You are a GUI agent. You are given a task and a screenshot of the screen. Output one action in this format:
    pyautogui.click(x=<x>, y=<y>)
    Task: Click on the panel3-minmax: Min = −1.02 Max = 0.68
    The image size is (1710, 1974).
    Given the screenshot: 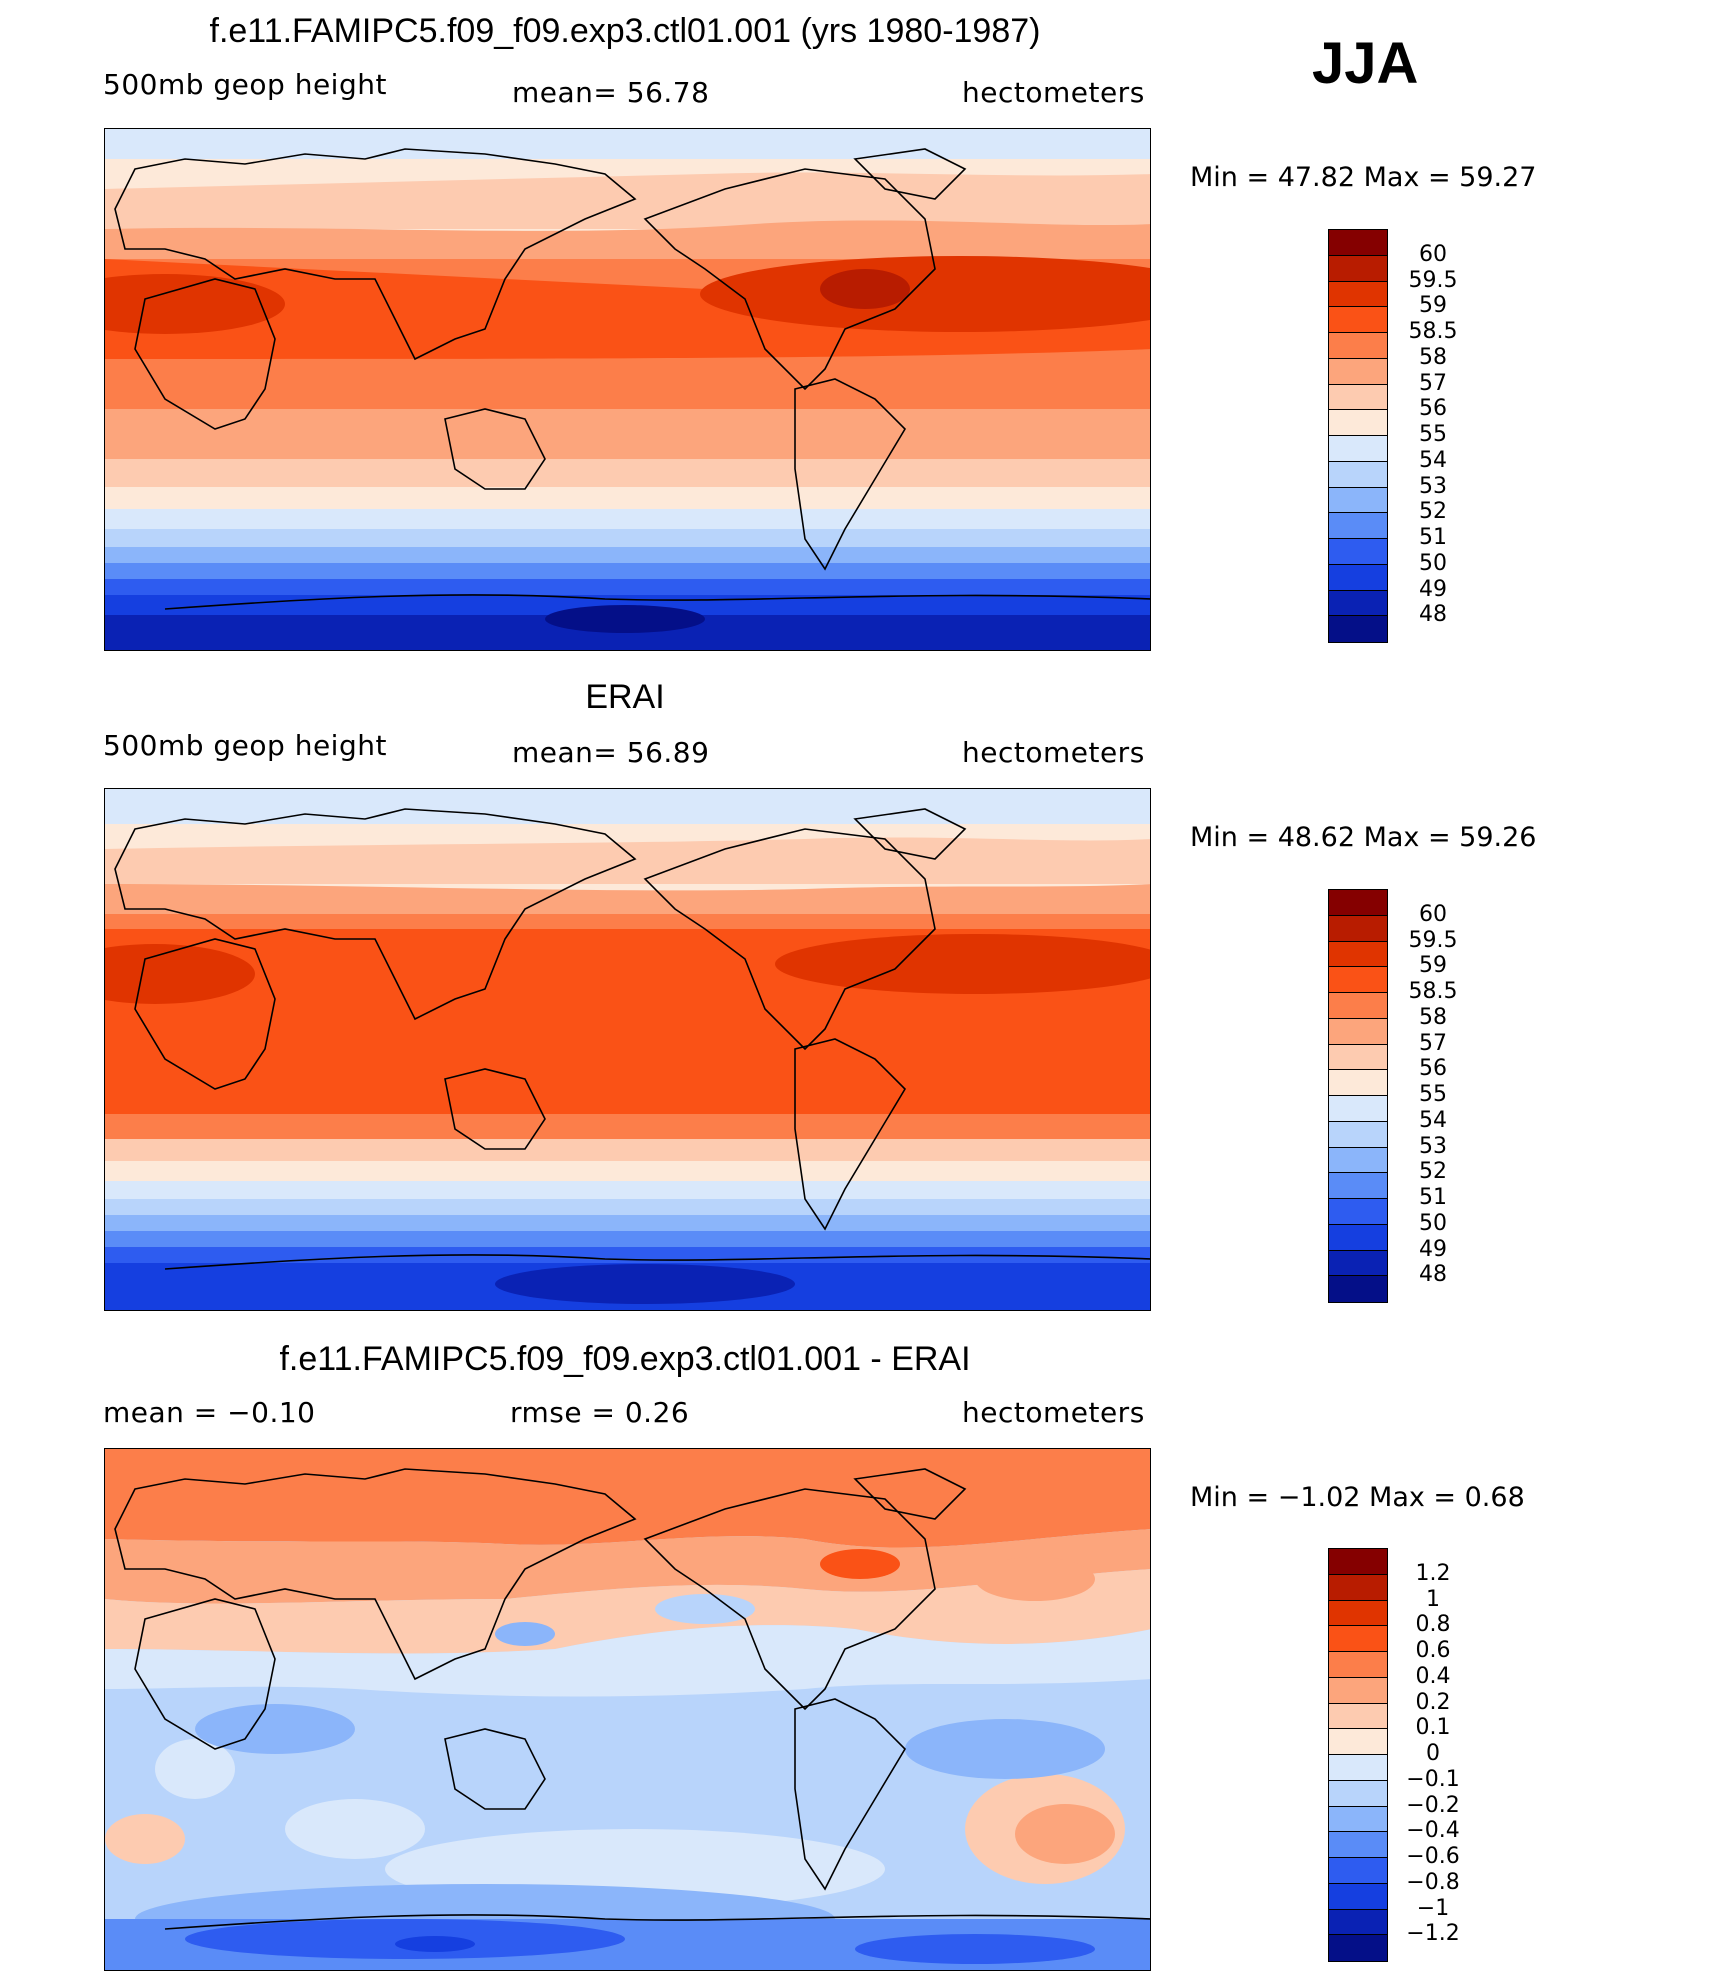 What is the action you would take?
    pyautogui.click(x=1357, y=1497)
    